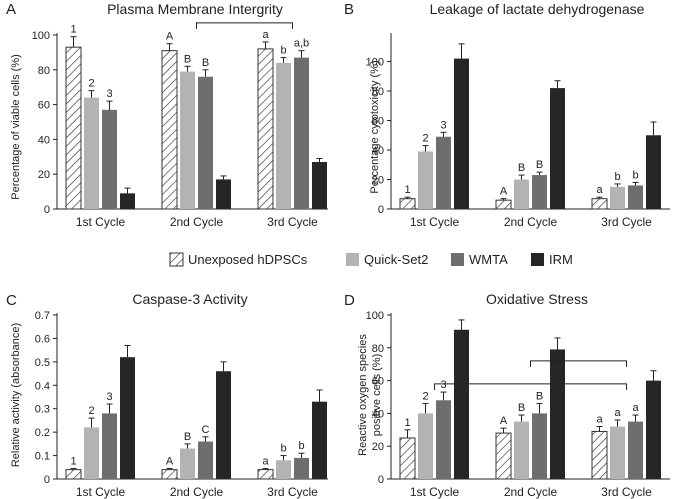 The width and height of the screenshot is (685, 499). What do you see at coordinates (443, 125) in the screenshot?
I see `panel-b-significance-label: 3` at bounding box center [443, 125].